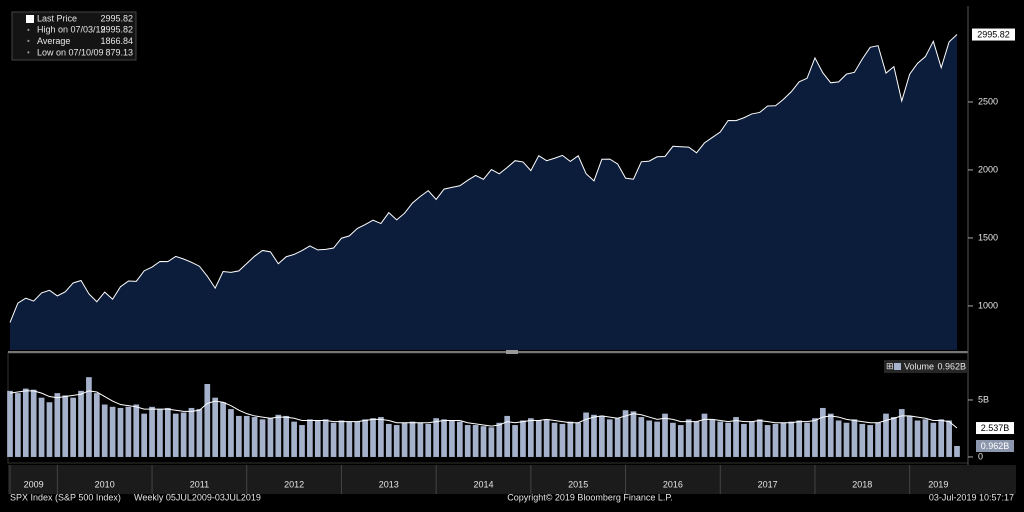 The width and height of the screenshot is (1024, 512). What do you see at coordinates (199, 484) in the screenshot?
I see `x-tick-label: 2011` at bounding box center [199, 484].